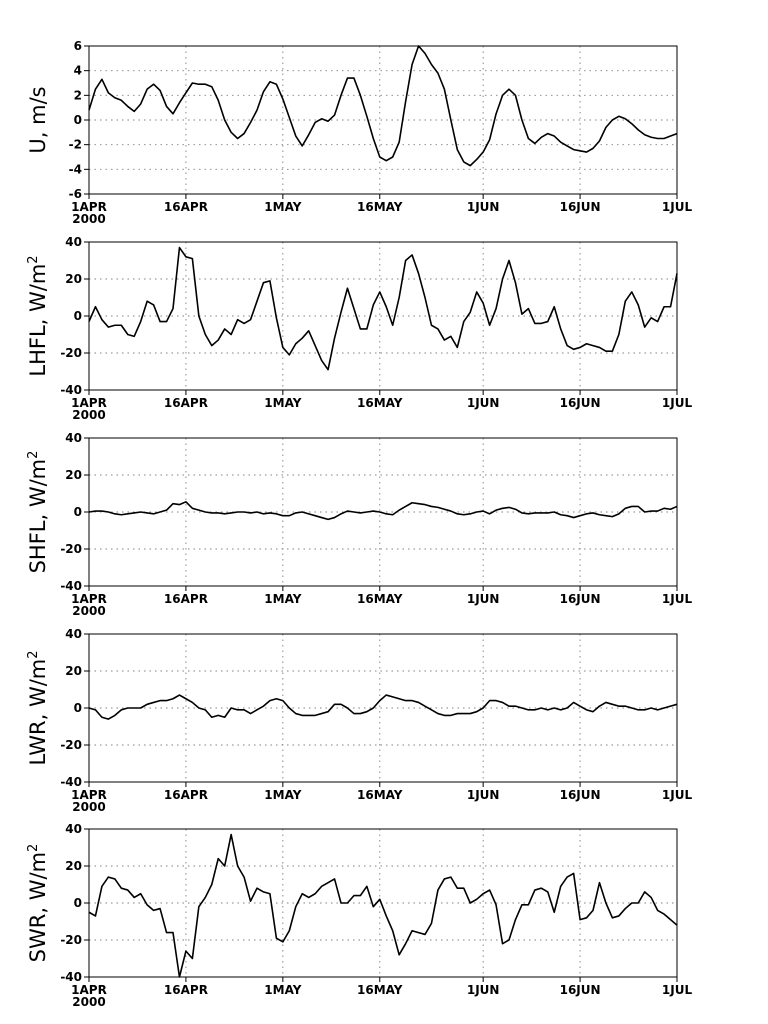 The height and width of the screenshot is (1024, 768). Describe the element at coordinates (78, 95) in the screenshot. I see `y-tick-label: 2` at that location.